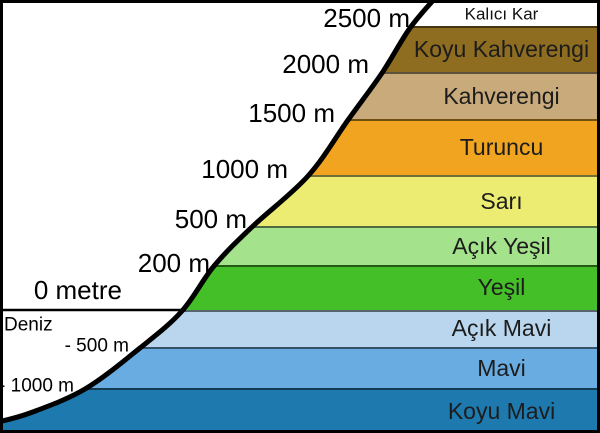 This screenshot has height=433, width=600. Describe the element at coordinates (501, 95) in the screenshot. I see `band-label: Kahverengi` at that location.